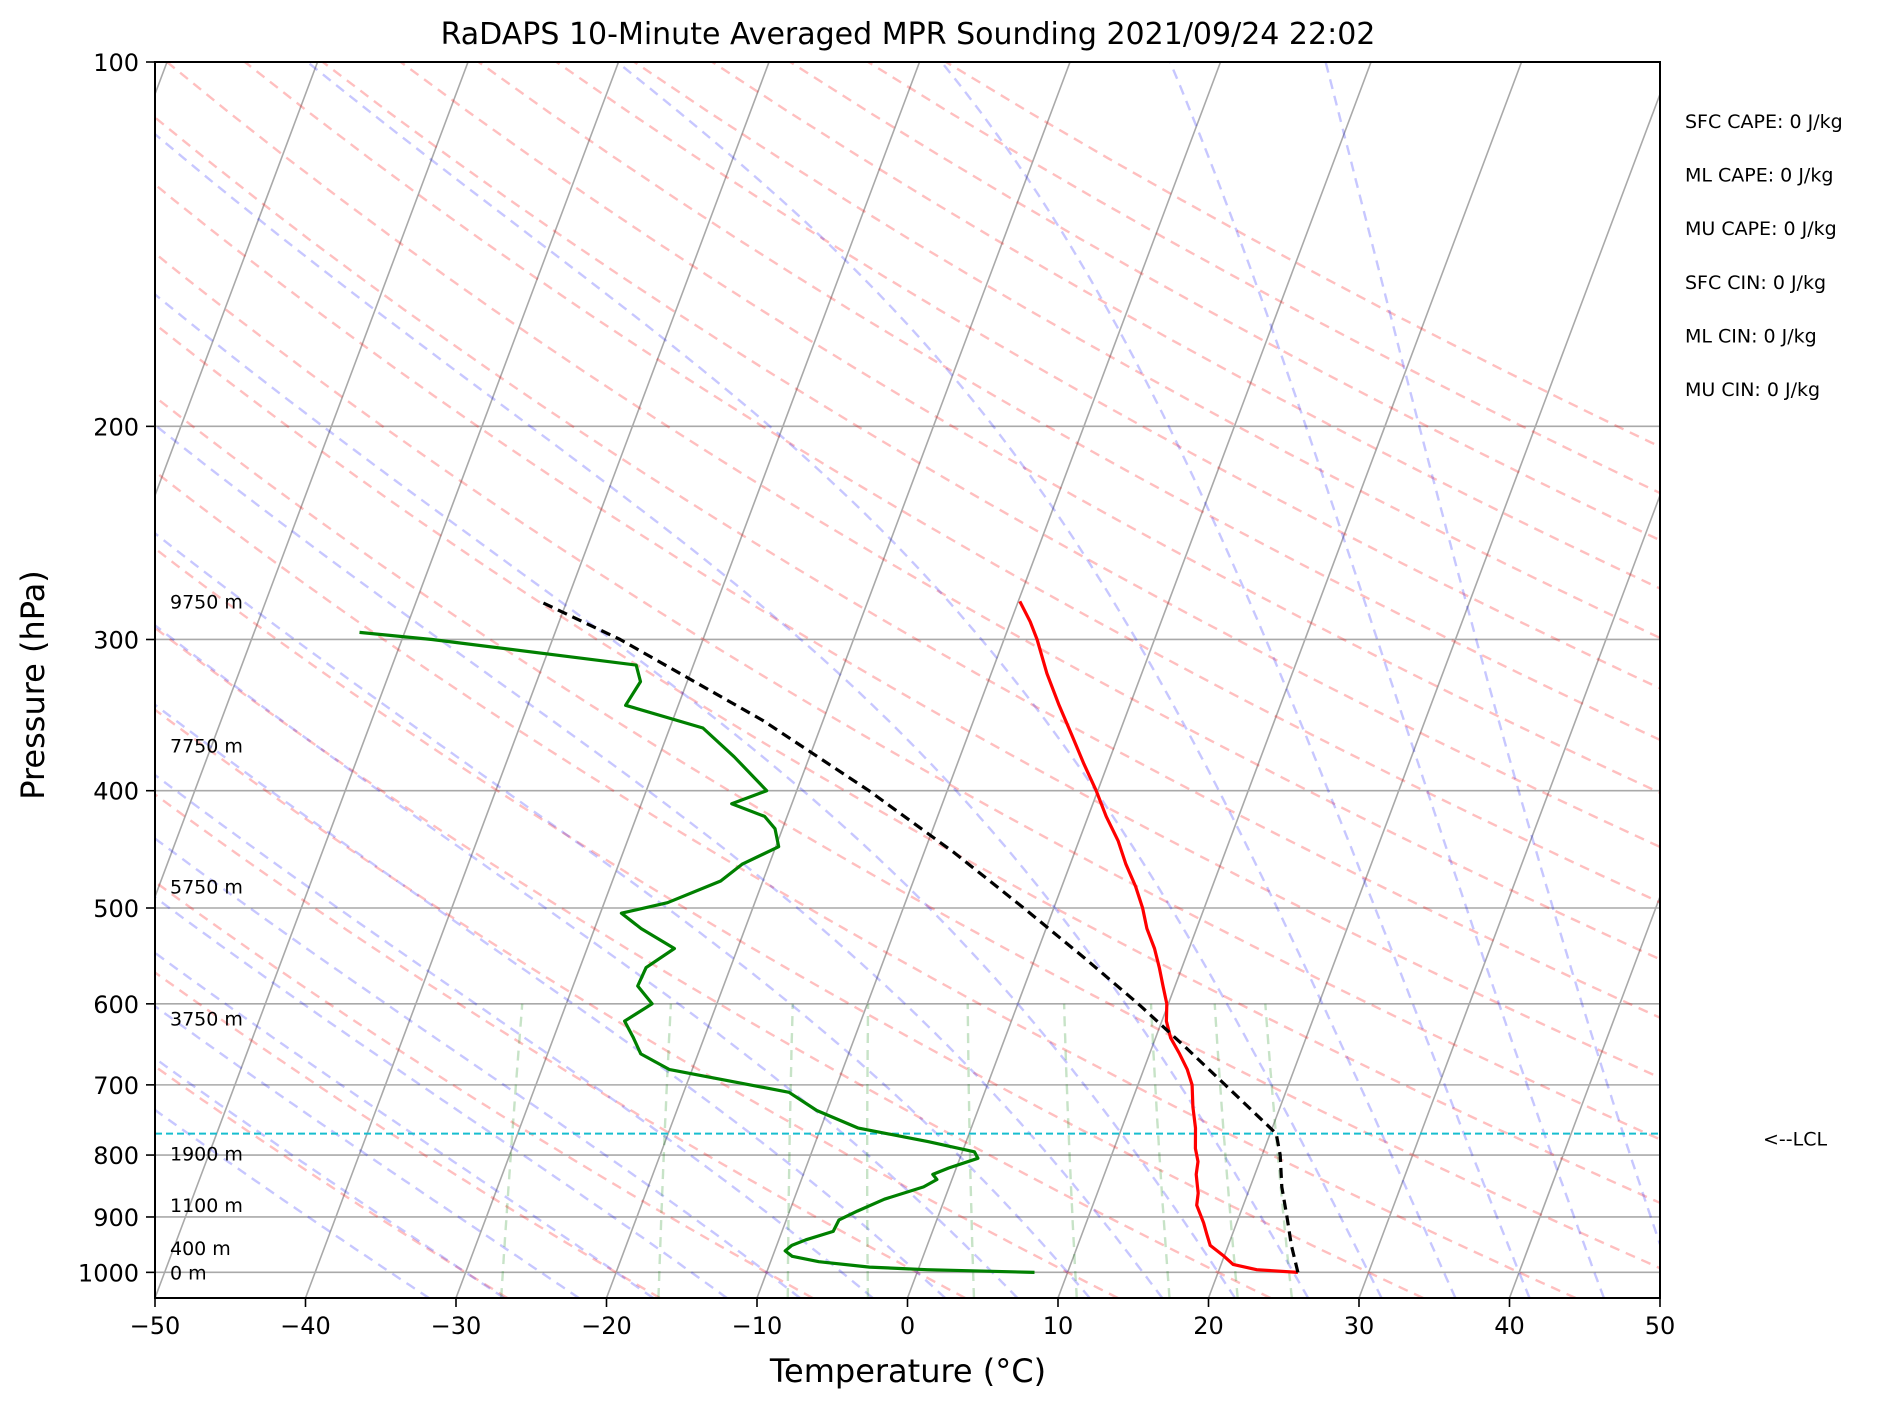 Image resolution: width=1882 pixels, height=1406 pixels. Describe the element at coordinates (155, 1326) in the screenshot. I see `x-tick-label: −50` at that location.